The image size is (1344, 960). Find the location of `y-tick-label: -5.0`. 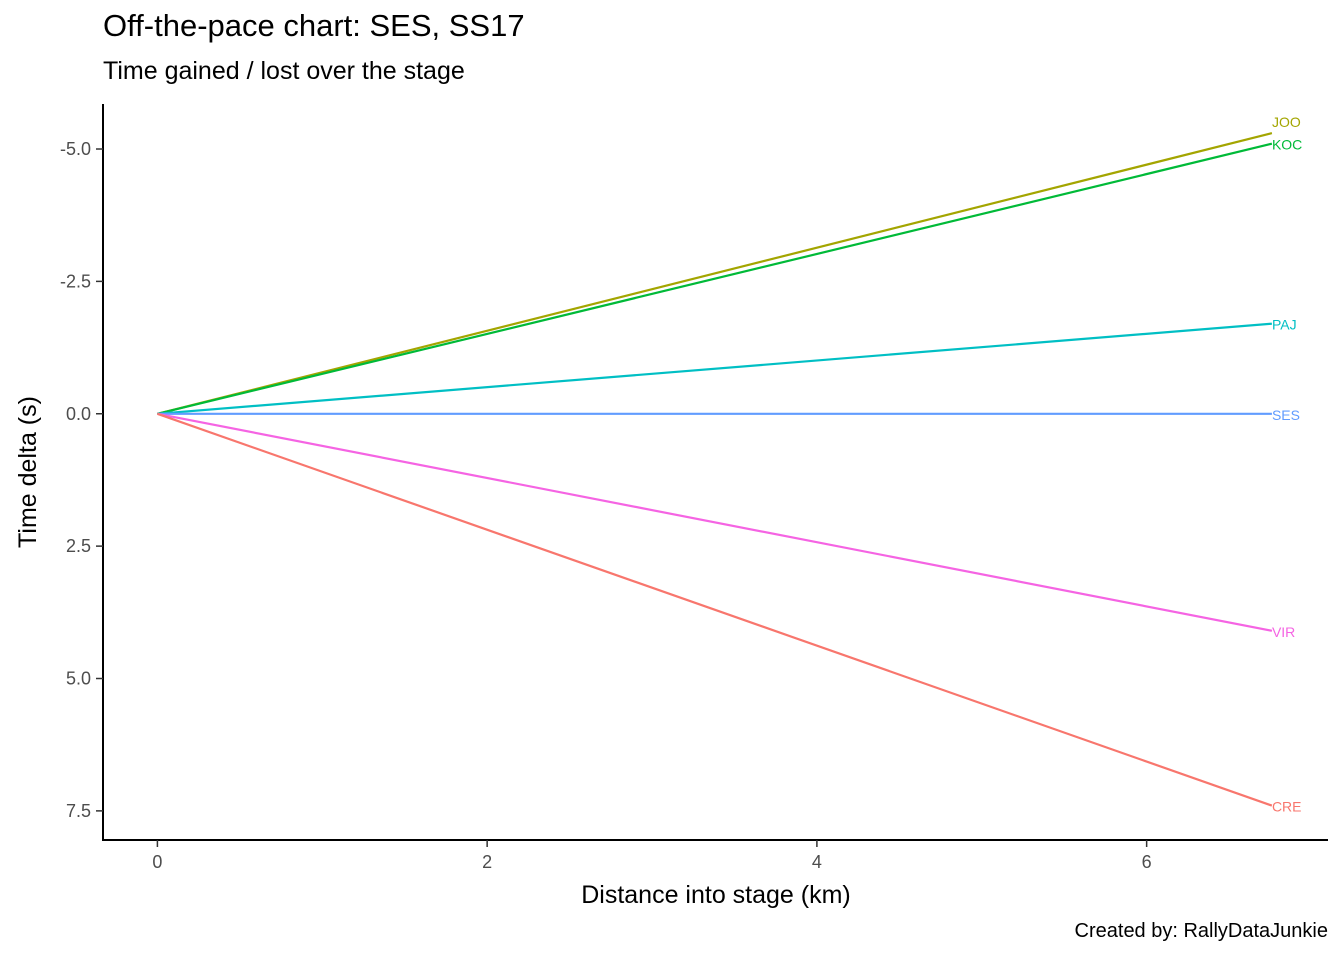

y-tick-label: -5.0 is located at coordinates (75, 149).